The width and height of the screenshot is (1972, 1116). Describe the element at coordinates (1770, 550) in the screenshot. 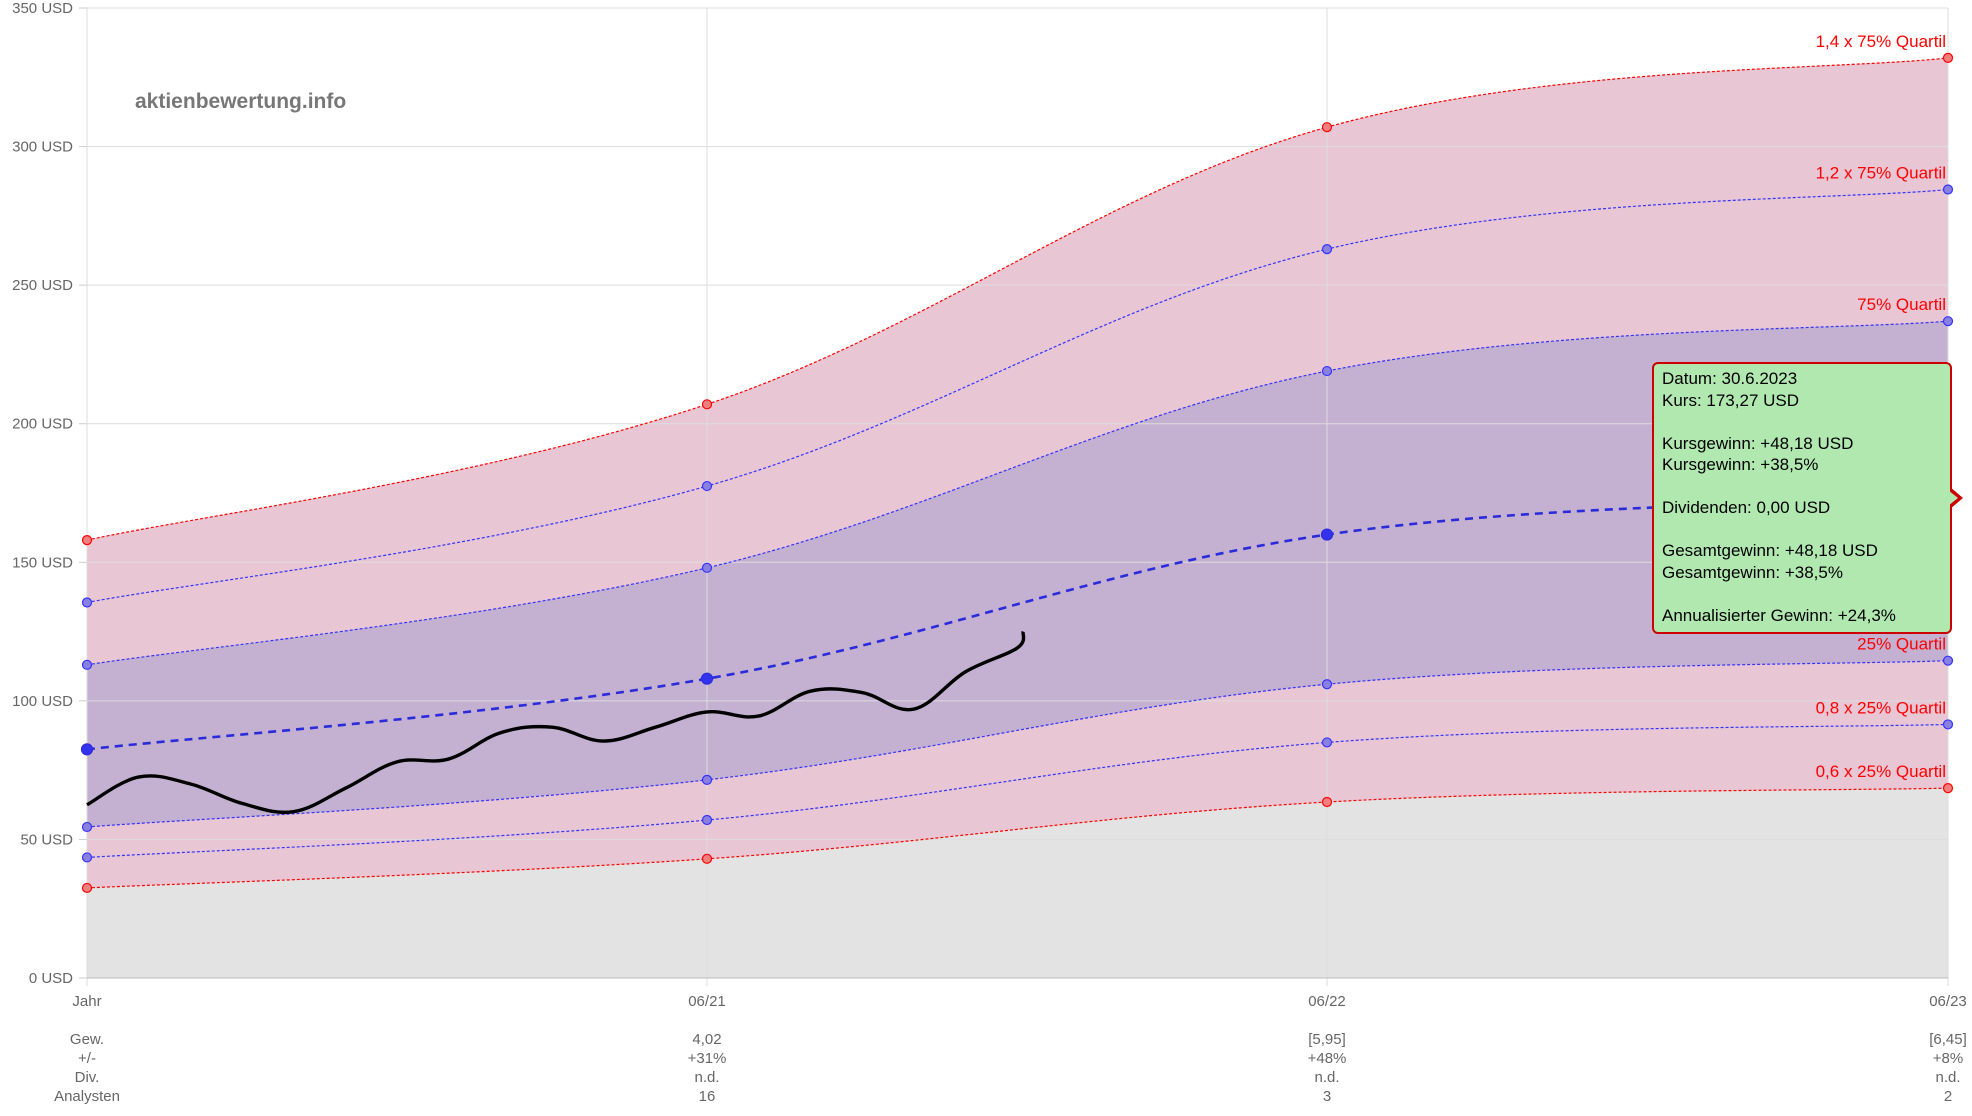

I see `tooltip-line: Gesamtgewinn: +48,18 USD` at that location.